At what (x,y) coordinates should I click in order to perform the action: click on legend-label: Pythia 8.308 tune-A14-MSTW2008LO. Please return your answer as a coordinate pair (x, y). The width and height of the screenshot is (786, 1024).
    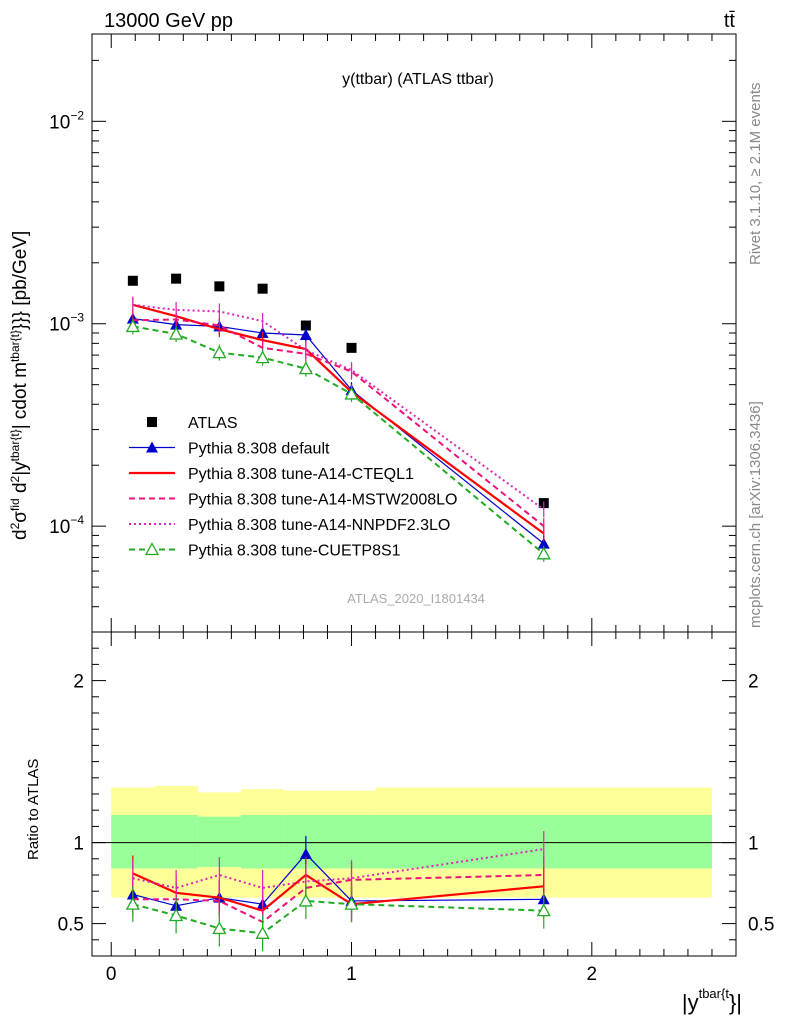
    Looking at the image, I should click on (322, 500).